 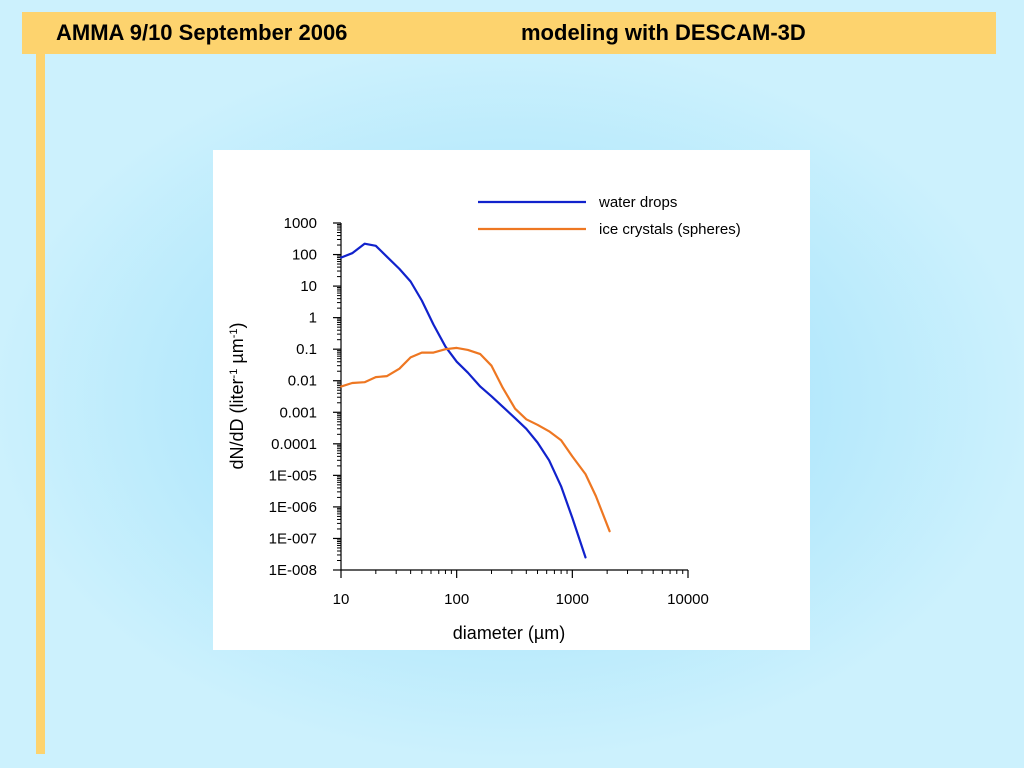 I want to click on y-tick-label: 1E-006, so click(x=293, y=507).